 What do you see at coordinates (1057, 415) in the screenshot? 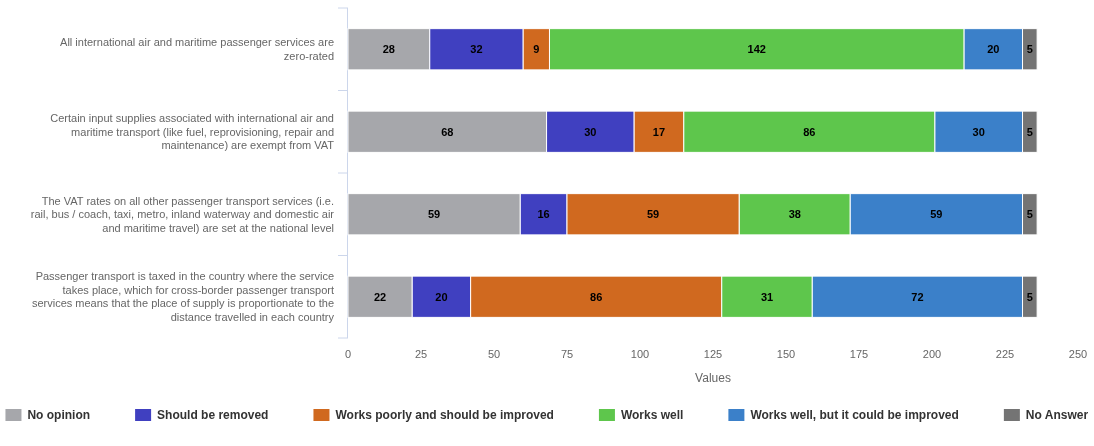
I see `legend-label: No Answer` at bounding box center [1057, 415].